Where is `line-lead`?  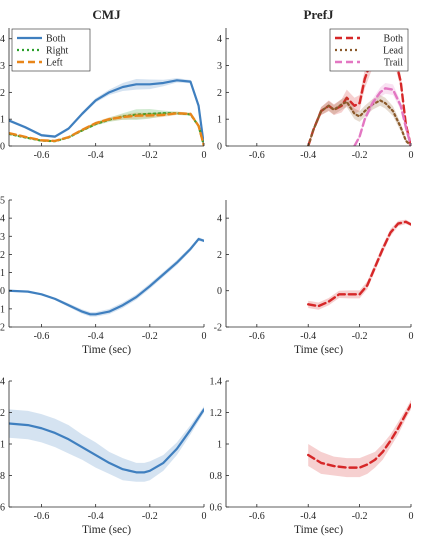 line-lead is located at coordinates (359, 122).